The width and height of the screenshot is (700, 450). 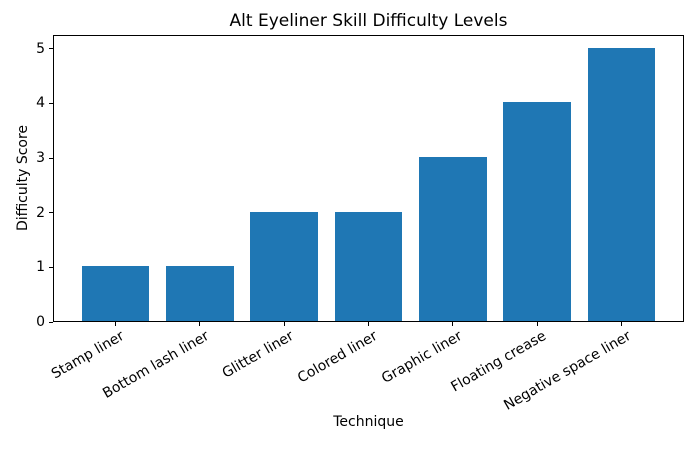 What do you see at coordinates (368, 422) in the screenshot?
I see `x-axis-label: Technique` at bounding box center [368, 422].